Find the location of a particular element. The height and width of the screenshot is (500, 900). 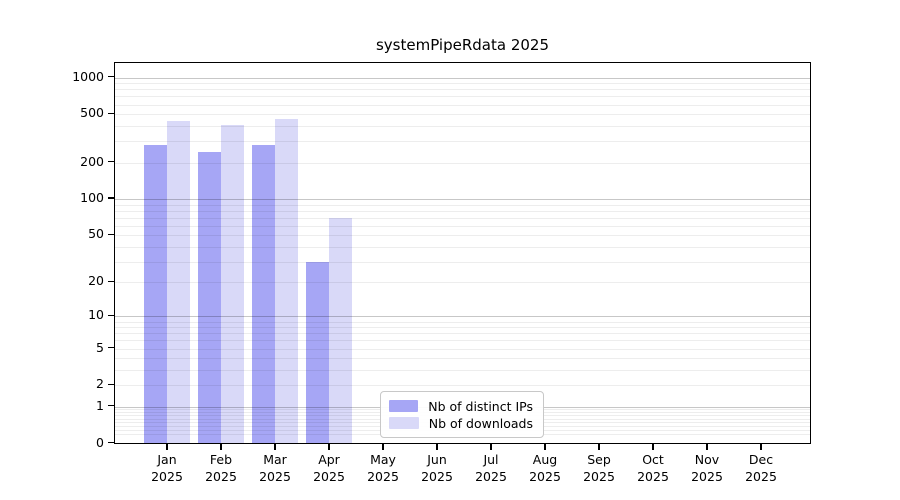

y-tick-label: 500 is located at coordinates (92, 113).